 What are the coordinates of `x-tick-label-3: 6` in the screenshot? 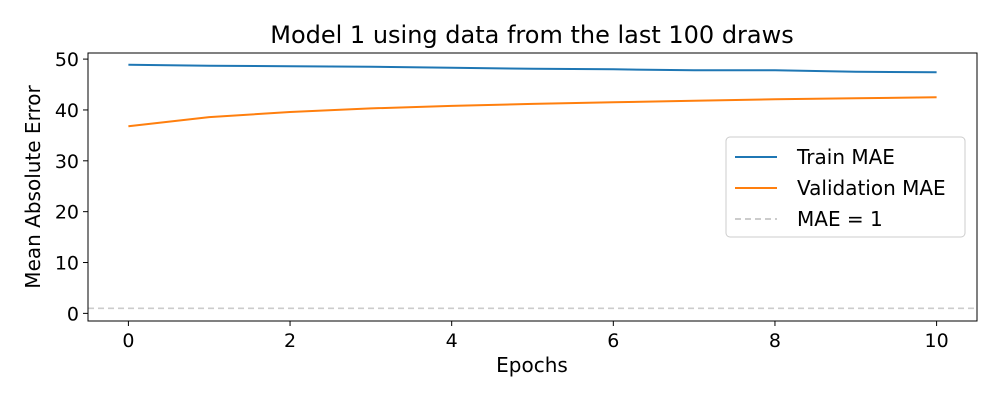 It's located at (613, 341).